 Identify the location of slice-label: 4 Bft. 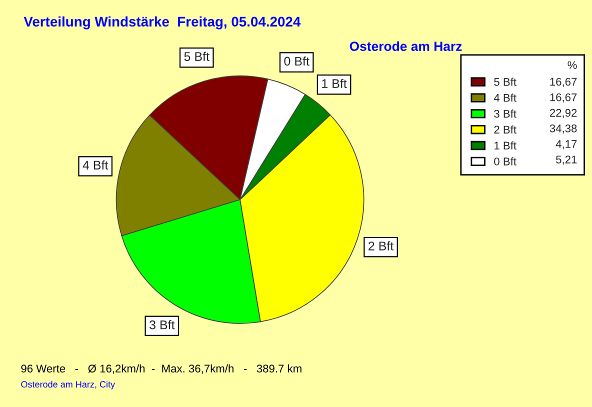
(95, 165).